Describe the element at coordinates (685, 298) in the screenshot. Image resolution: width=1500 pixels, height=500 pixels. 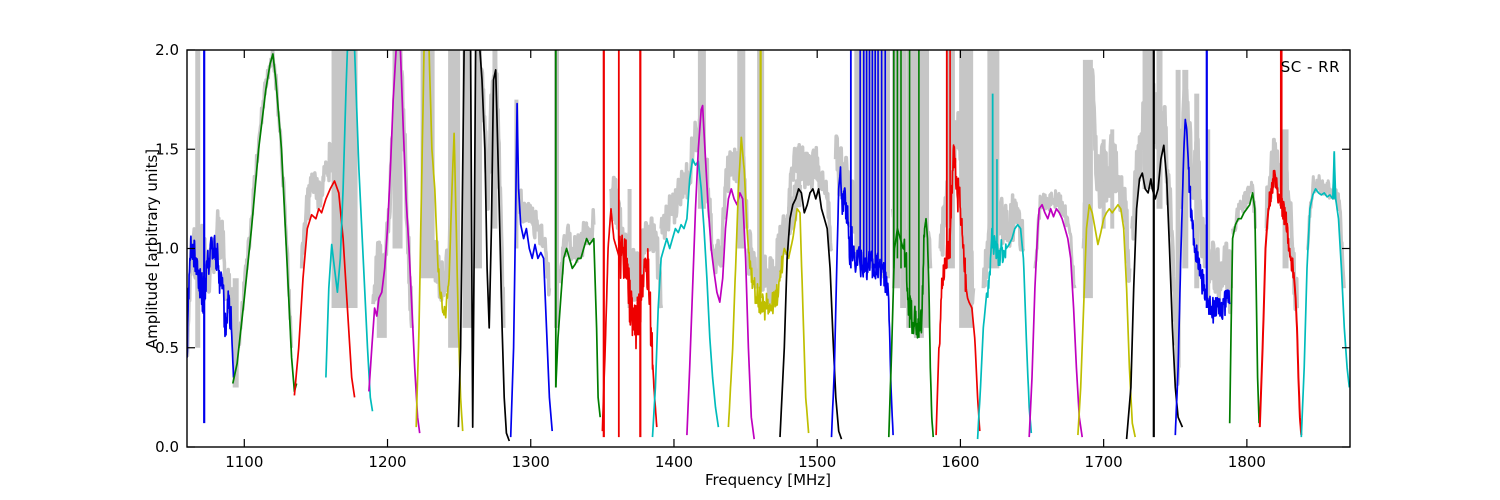
I see `band-11-cyan` at that location.